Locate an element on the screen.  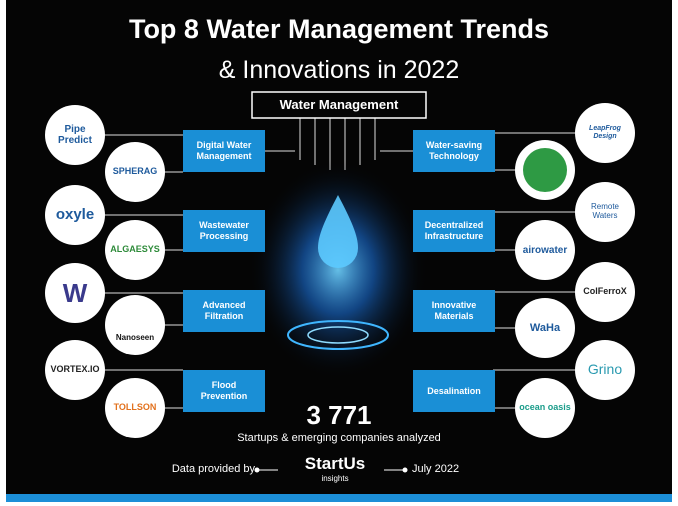
startup-logo: oxyle is located at coordinates (75, 215).